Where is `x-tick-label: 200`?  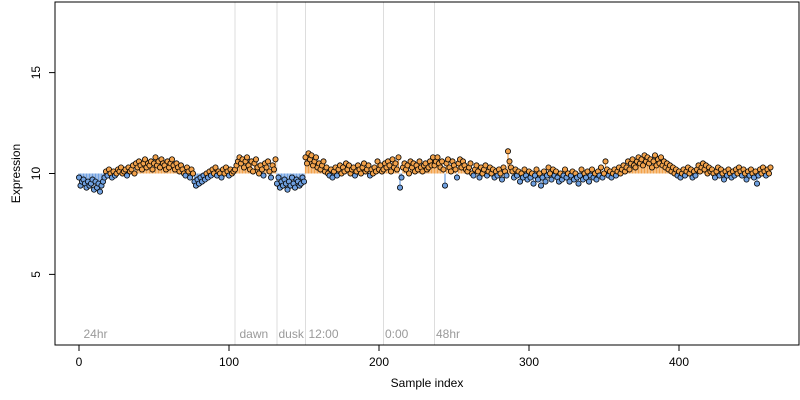
x-tick-label: 200 is located at coordinates (379, 362).